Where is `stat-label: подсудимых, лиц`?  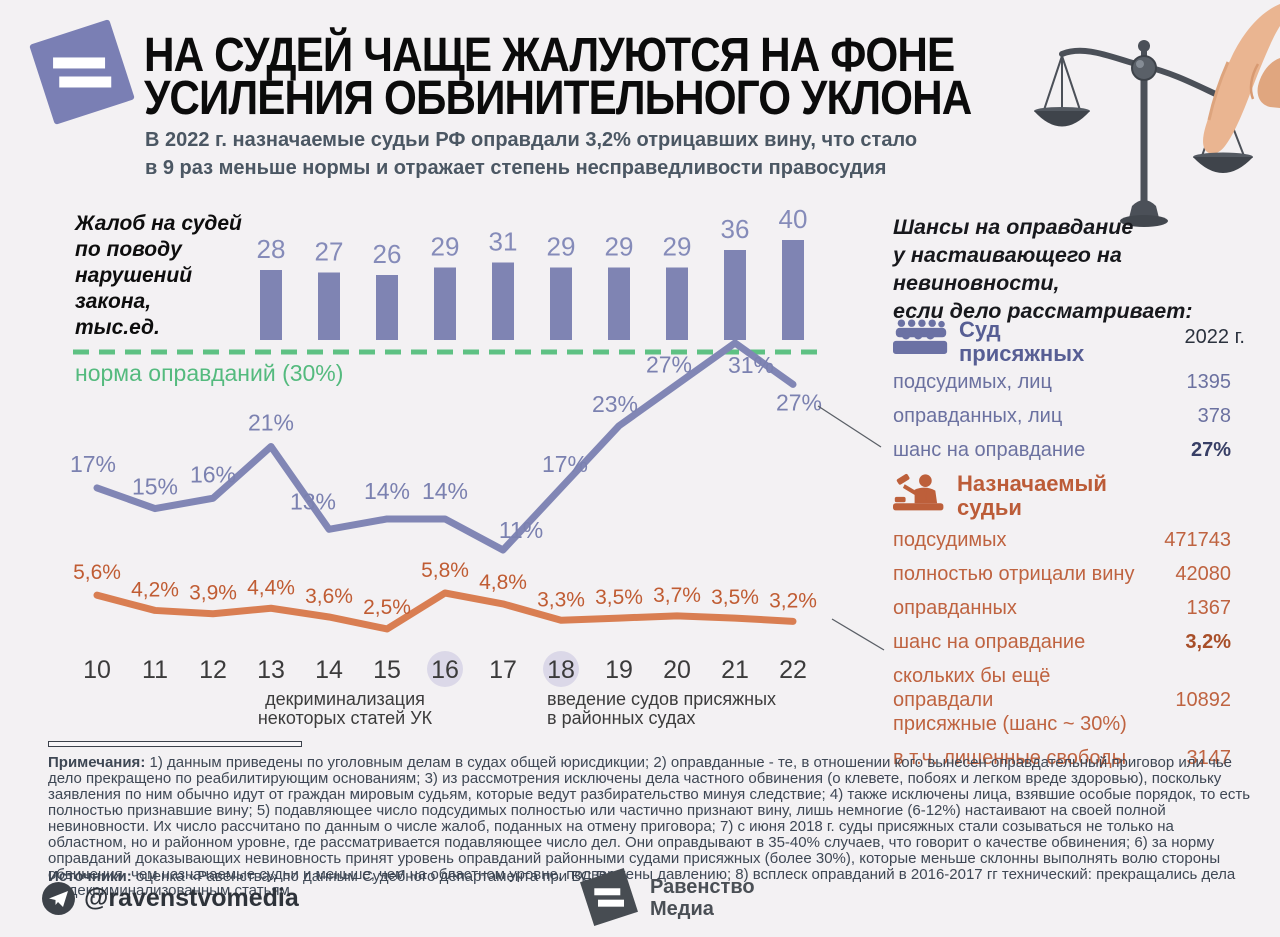 stat-label: подсудимых, лиц is located at coordinates (972, 382).